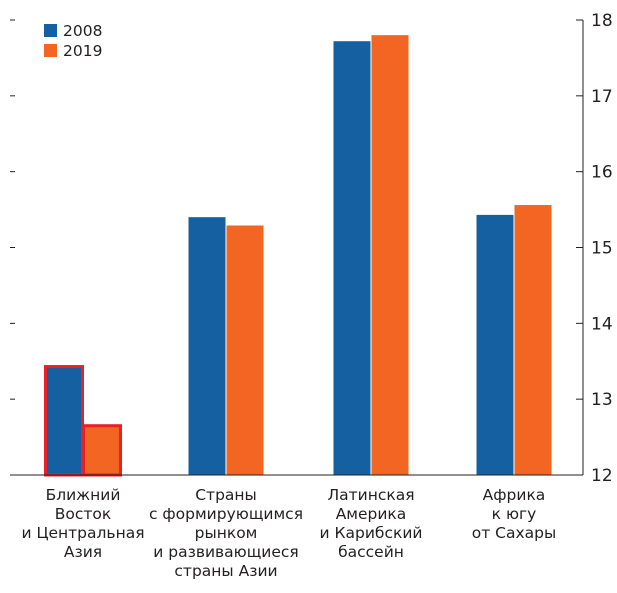  What do you see at coordinates (226, 495) in the screenshot?
I see `category-label-line: Страны` at bounding box center [226, 495].